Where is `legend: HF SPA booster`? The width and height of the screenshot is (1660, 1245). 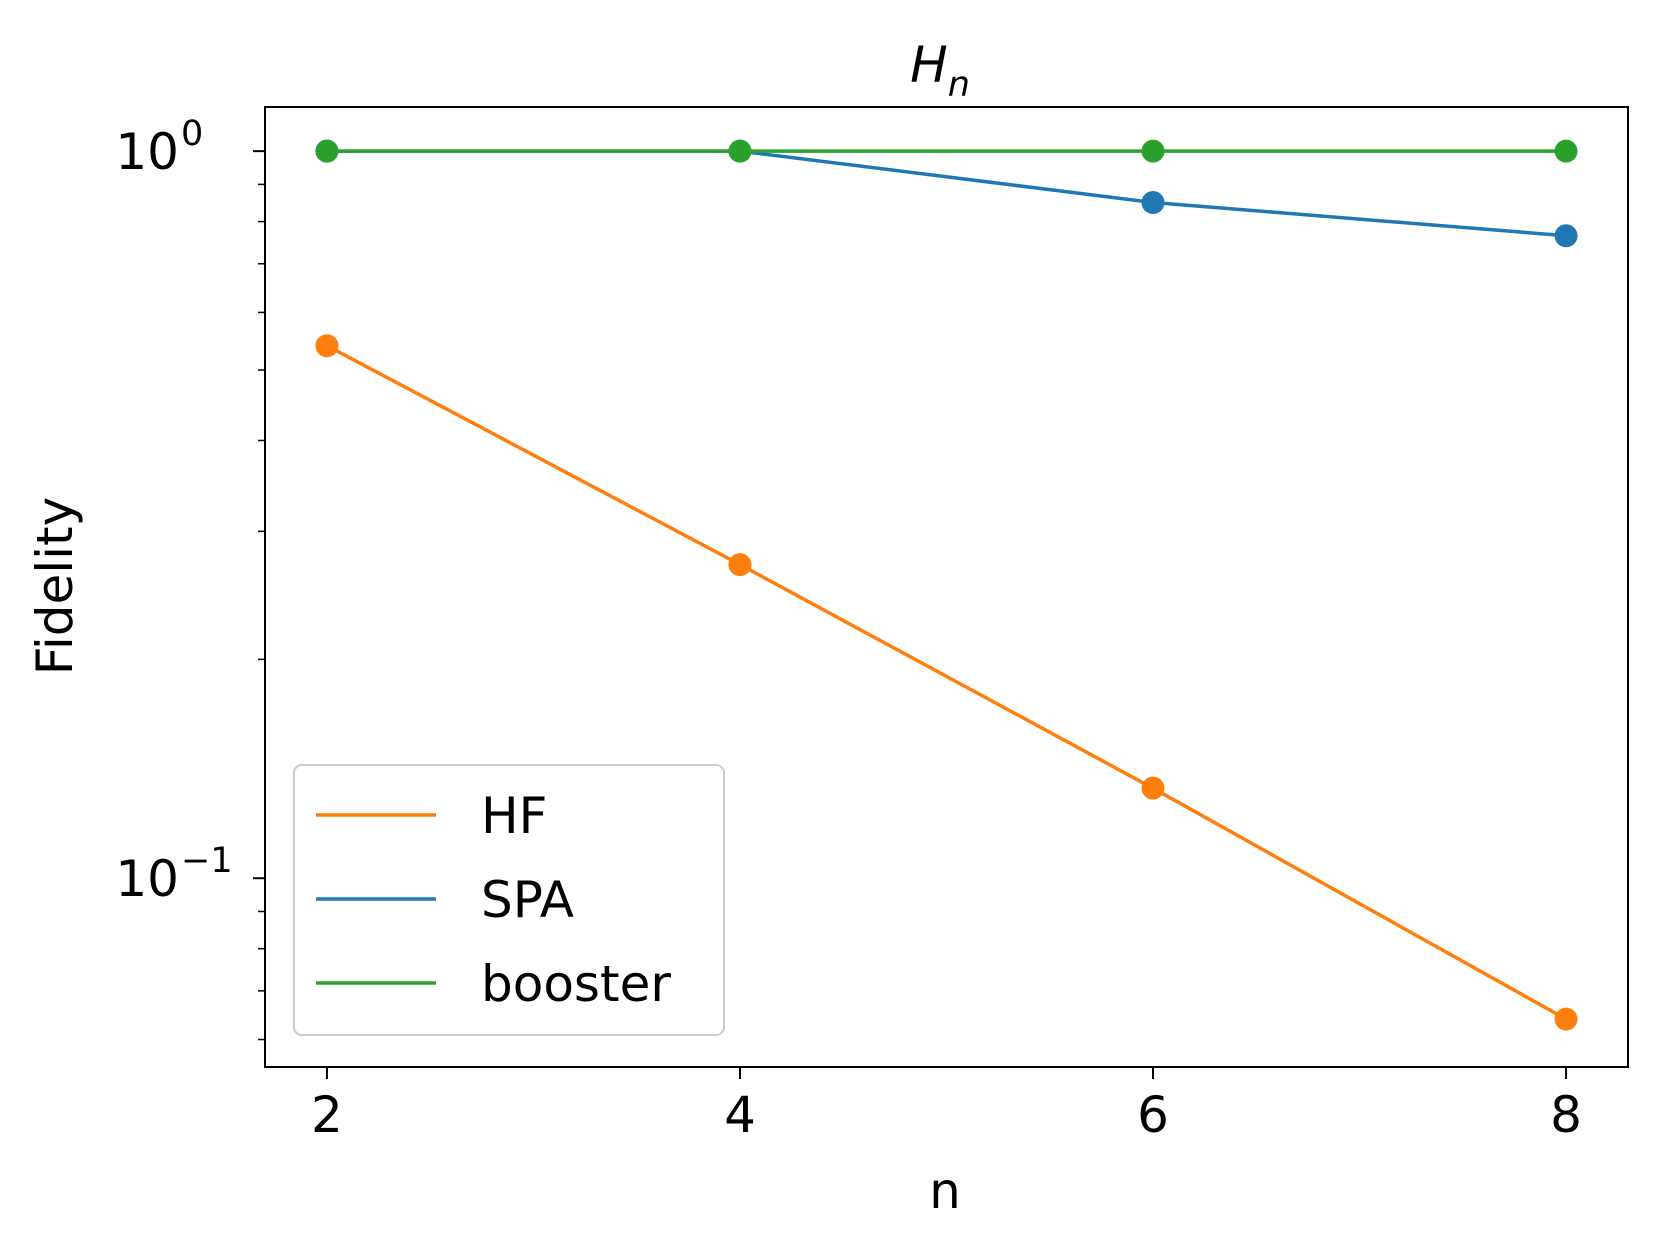 legend: HF SPA booster is located at coordinates (509, 900).